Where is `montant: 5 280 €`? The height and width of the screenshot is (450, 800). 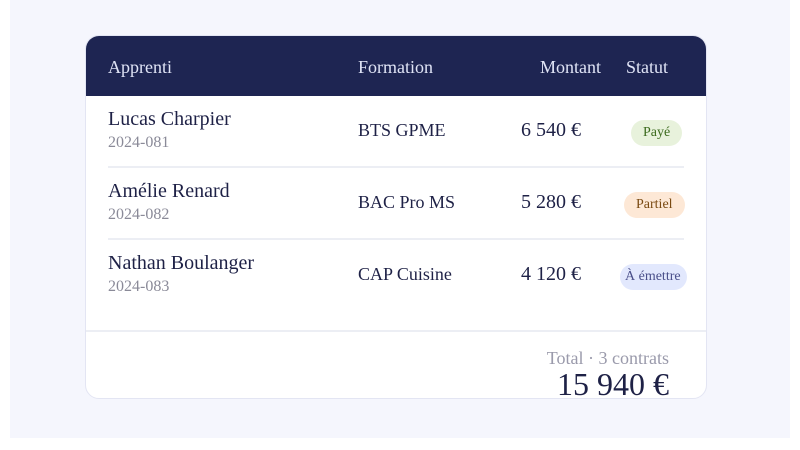 montant: 5 280 € is located at coordinates (551, 202).